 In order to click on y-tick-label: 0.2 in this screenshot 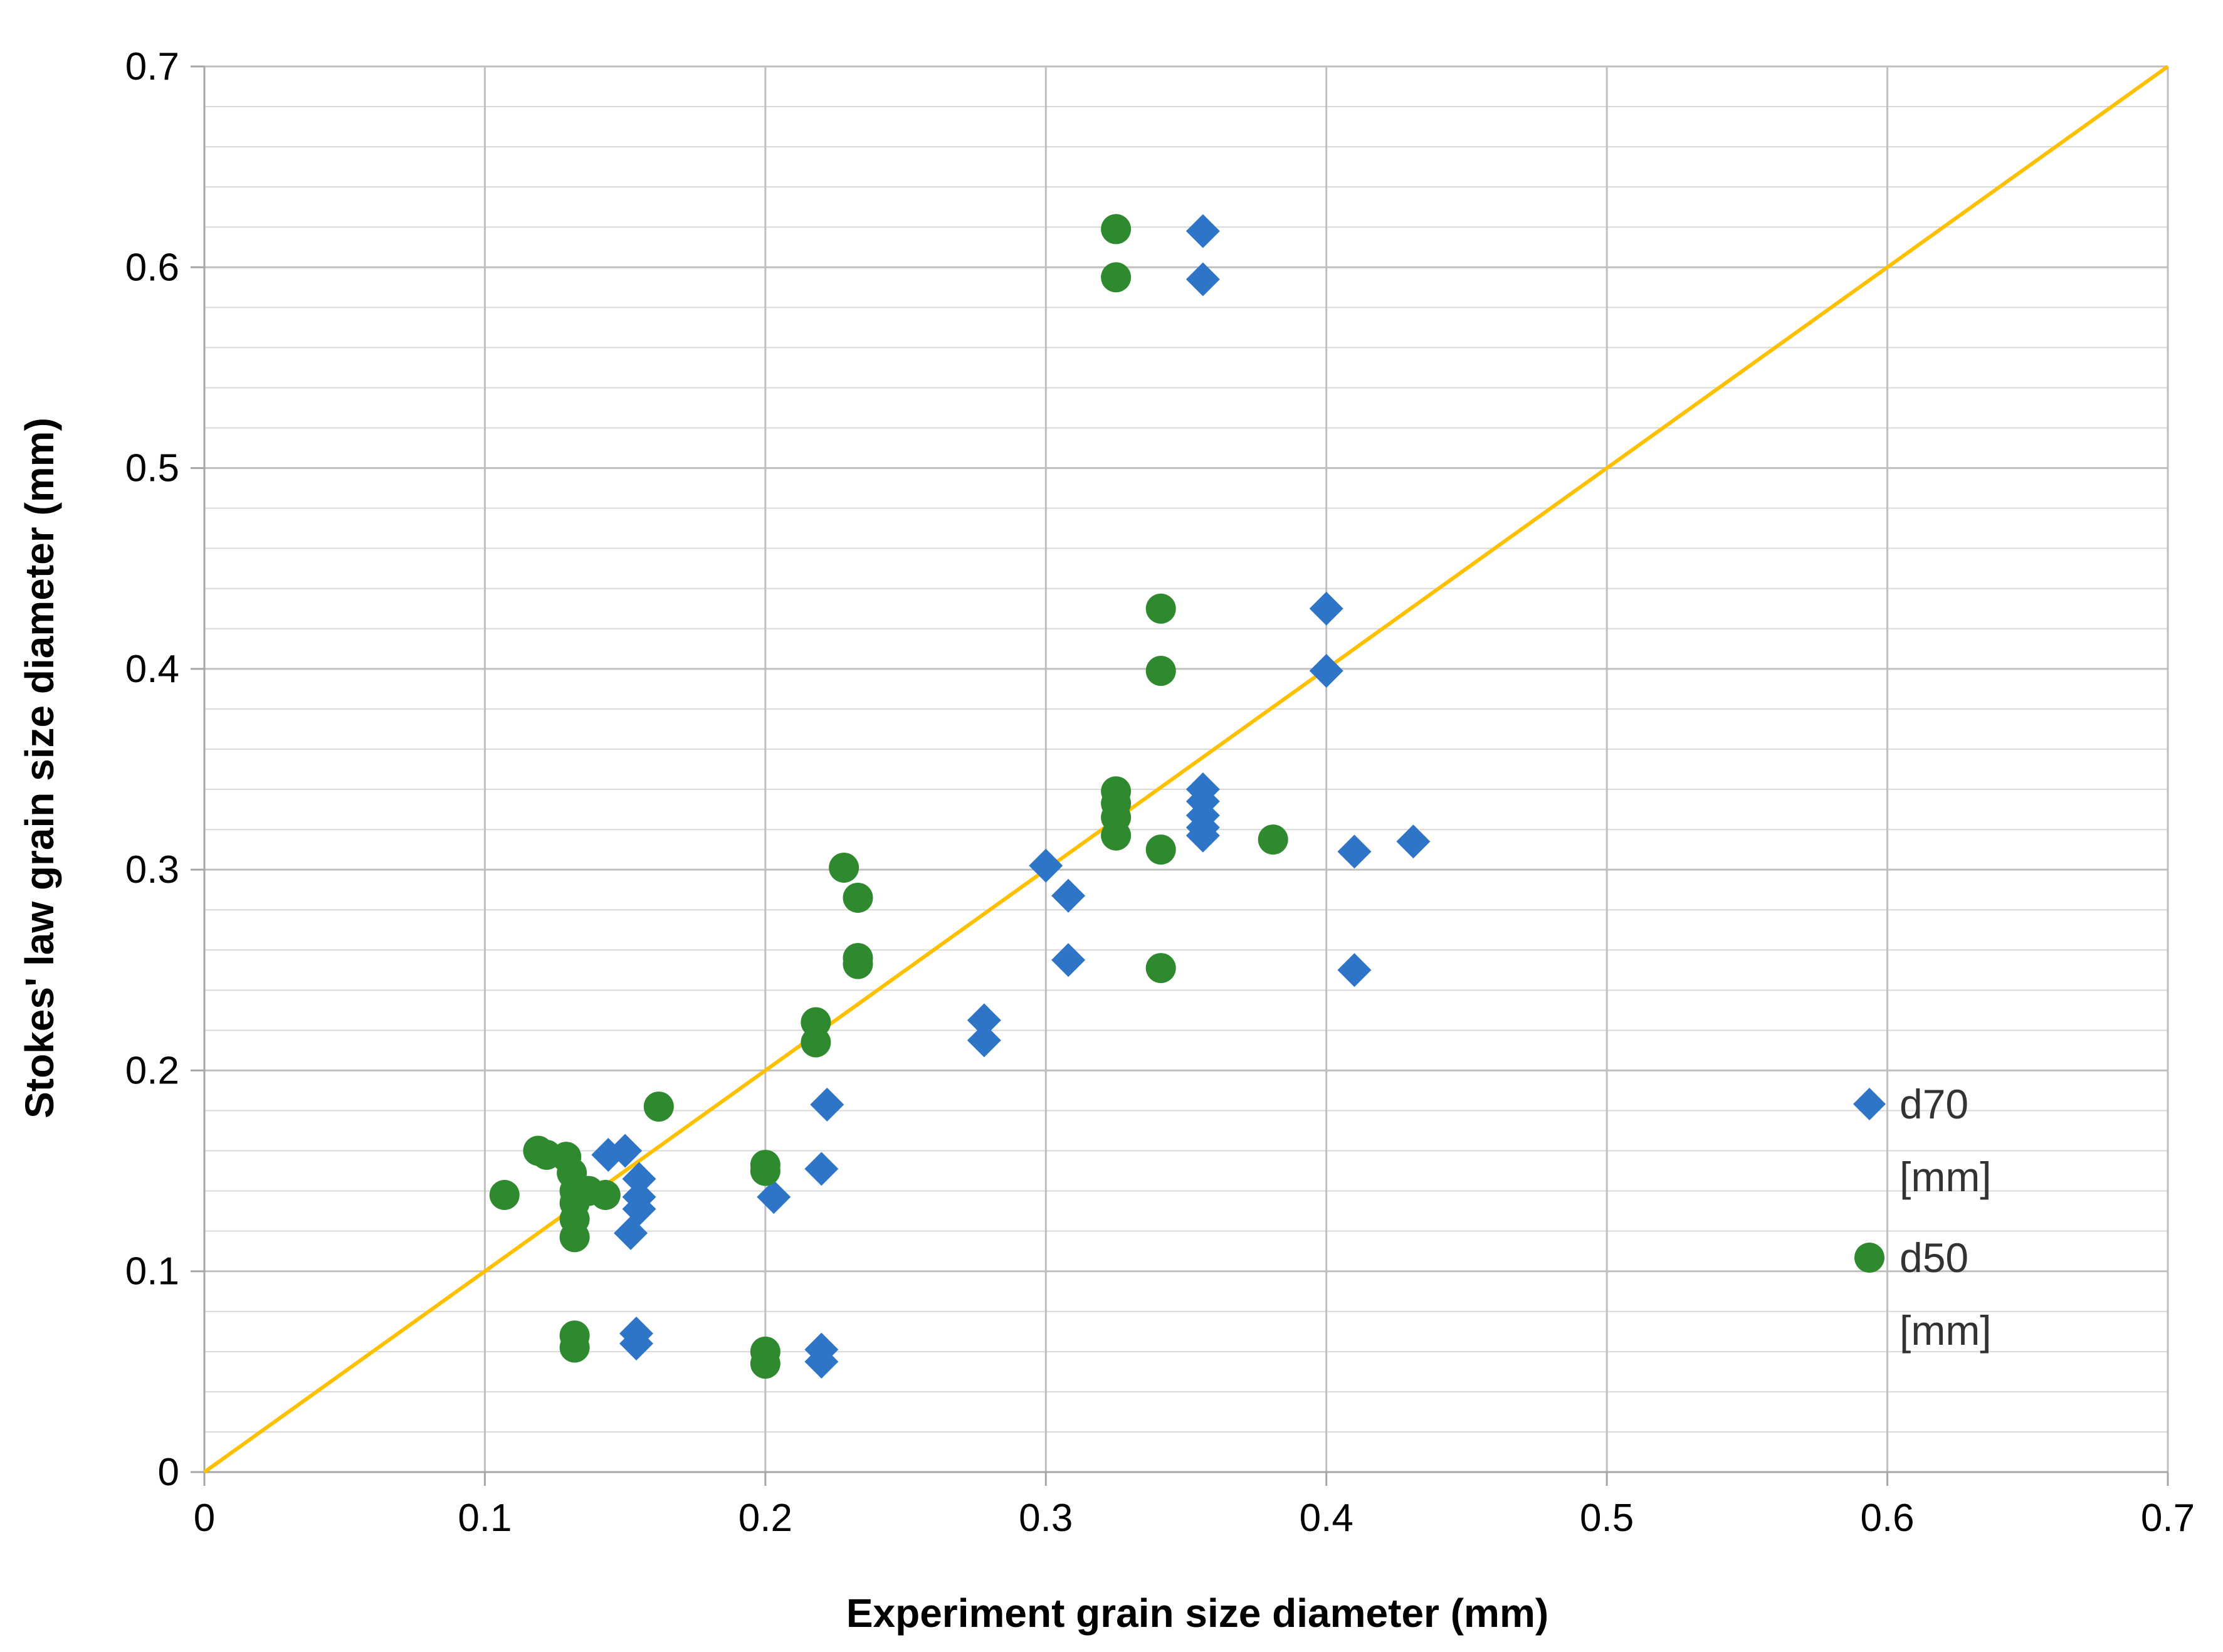, I will do `click(152, 1070)`.